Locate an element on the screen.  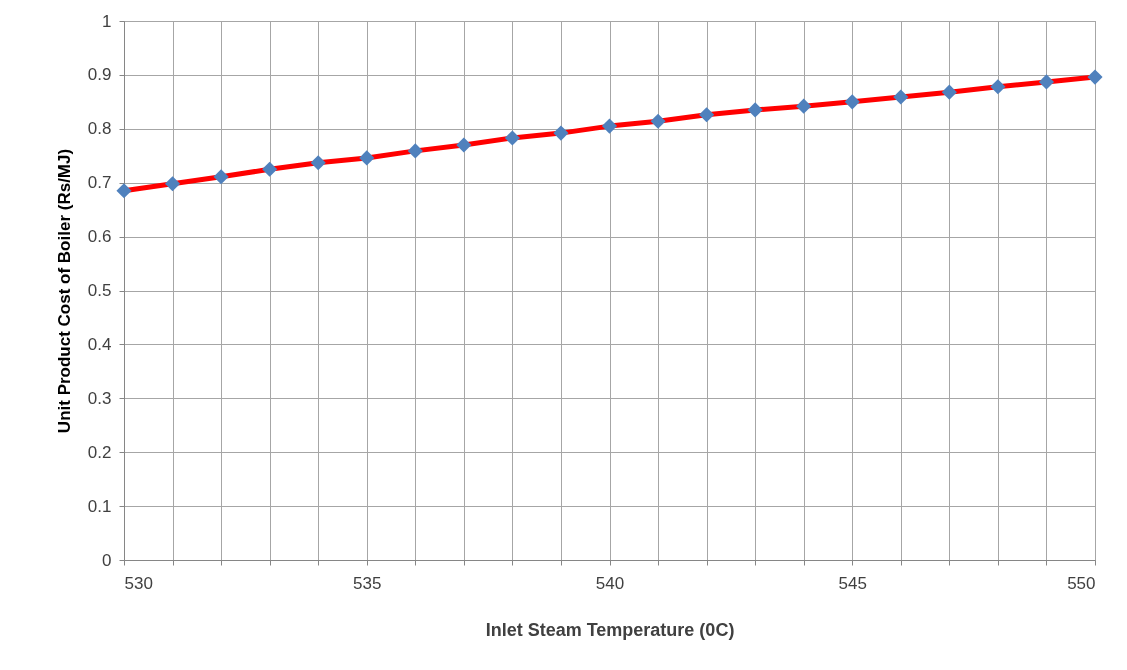
y-tick-label: 0 is located at coordinates (107, 560).